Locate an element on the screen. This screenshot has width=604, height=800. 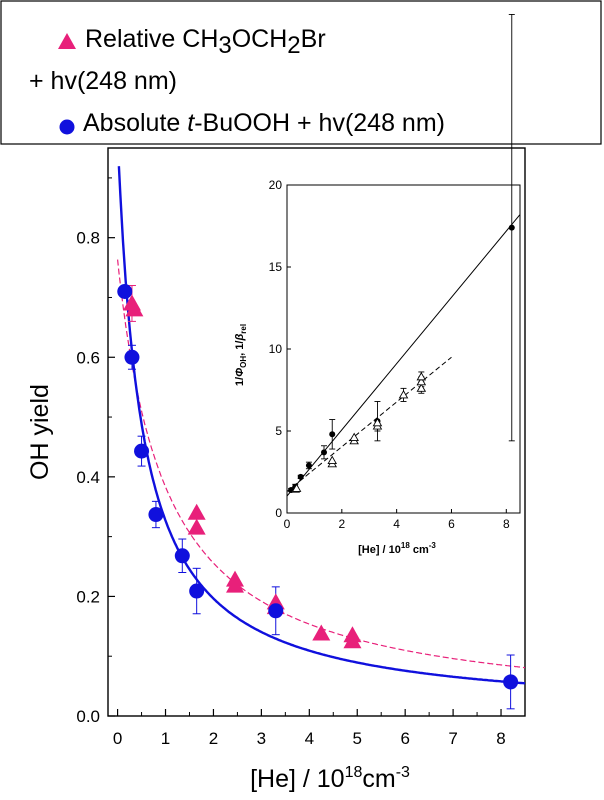
inset-x-ticks: 0 2 4 6 8 is located at coordinates (397, 520).